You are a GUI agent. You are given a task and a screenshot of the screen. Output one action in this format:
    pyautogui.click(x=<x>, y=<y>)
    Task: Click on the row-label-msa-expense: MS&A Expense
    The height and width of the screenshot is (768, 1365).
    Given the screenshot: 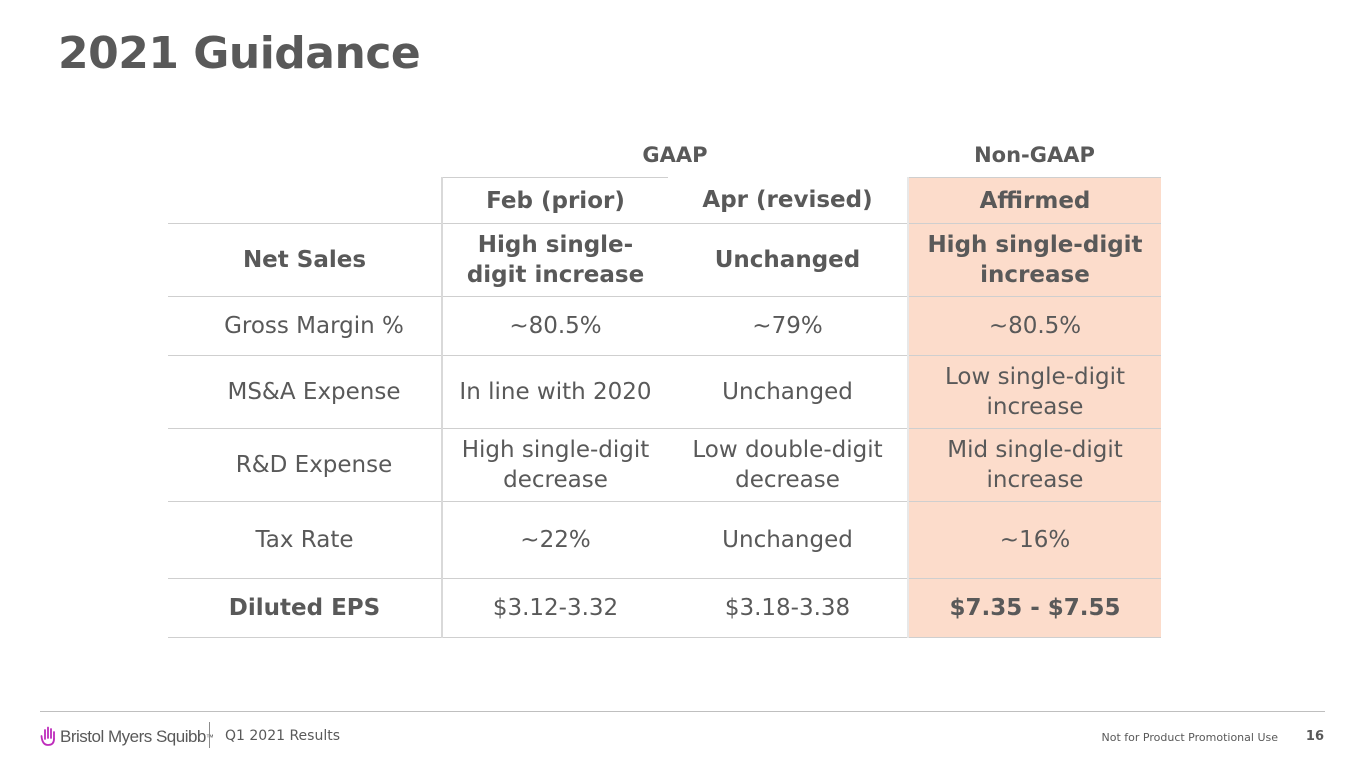 What is the action you would take?
    pyautogui.click(x=305, y=392)
    